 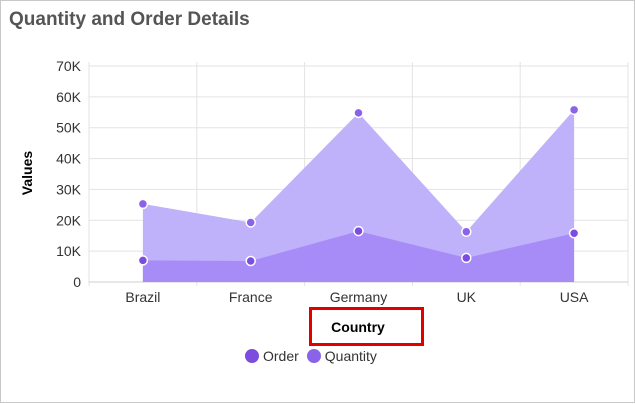 I want to click on x-axis-title-highlight, so click(x=366, y=326).